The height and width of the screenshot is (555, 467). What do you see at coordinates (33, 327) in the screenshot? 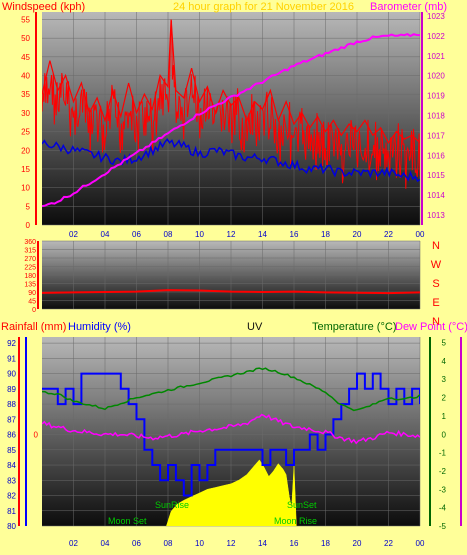
I see `rainfall-label: Rainfall (mm)` at bounding box center [33, 327].